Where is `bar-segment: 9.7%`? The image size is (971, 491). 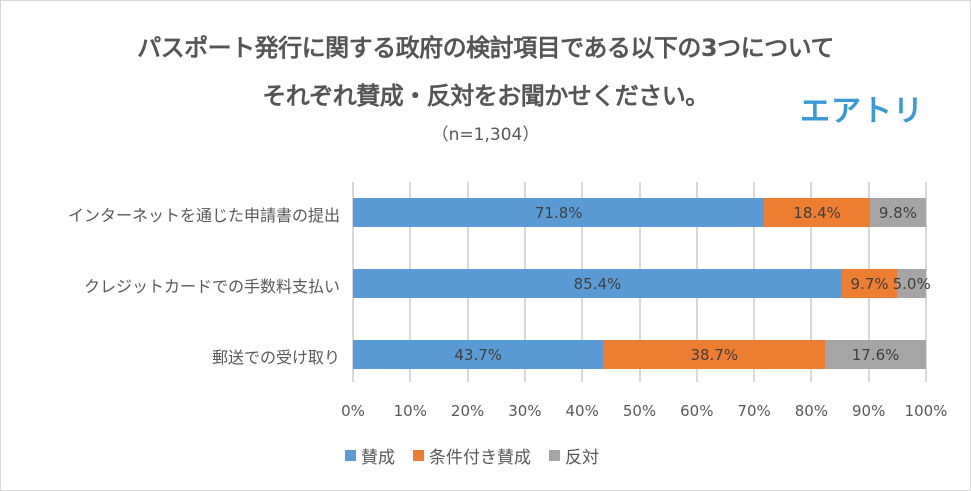 bar-segment: 9.7% is located at coordinates (869, 283).